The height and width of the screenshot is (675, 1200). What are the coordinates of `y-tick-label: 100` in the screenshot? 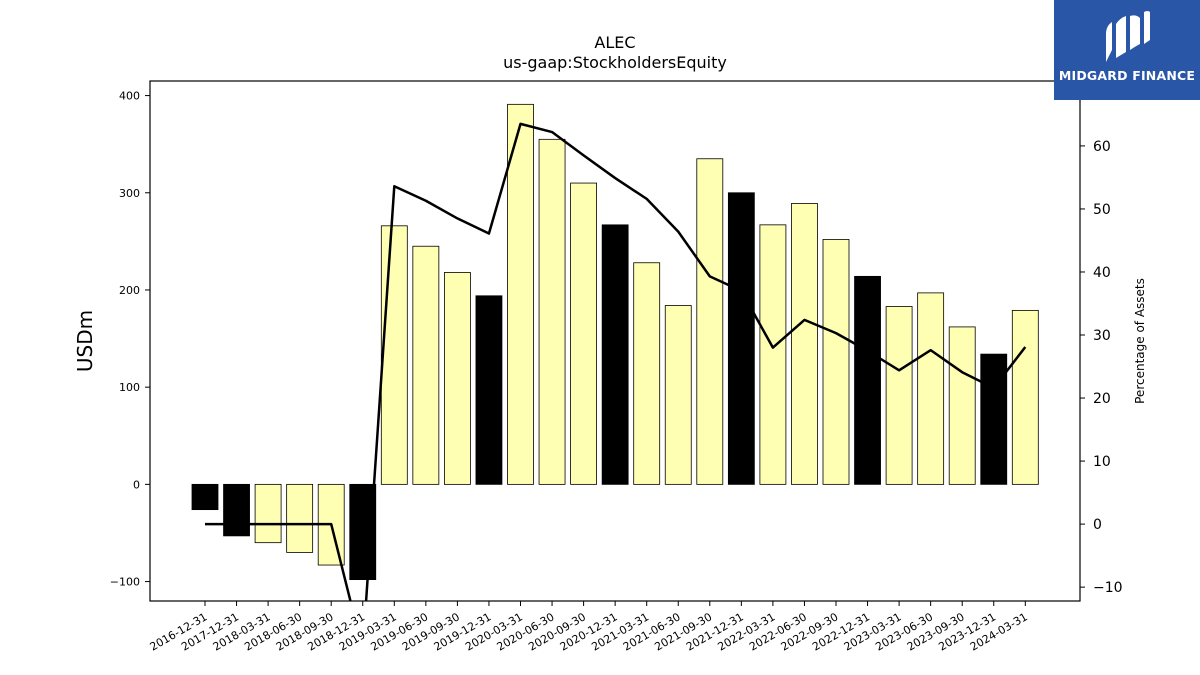 It's located at (129, 387).